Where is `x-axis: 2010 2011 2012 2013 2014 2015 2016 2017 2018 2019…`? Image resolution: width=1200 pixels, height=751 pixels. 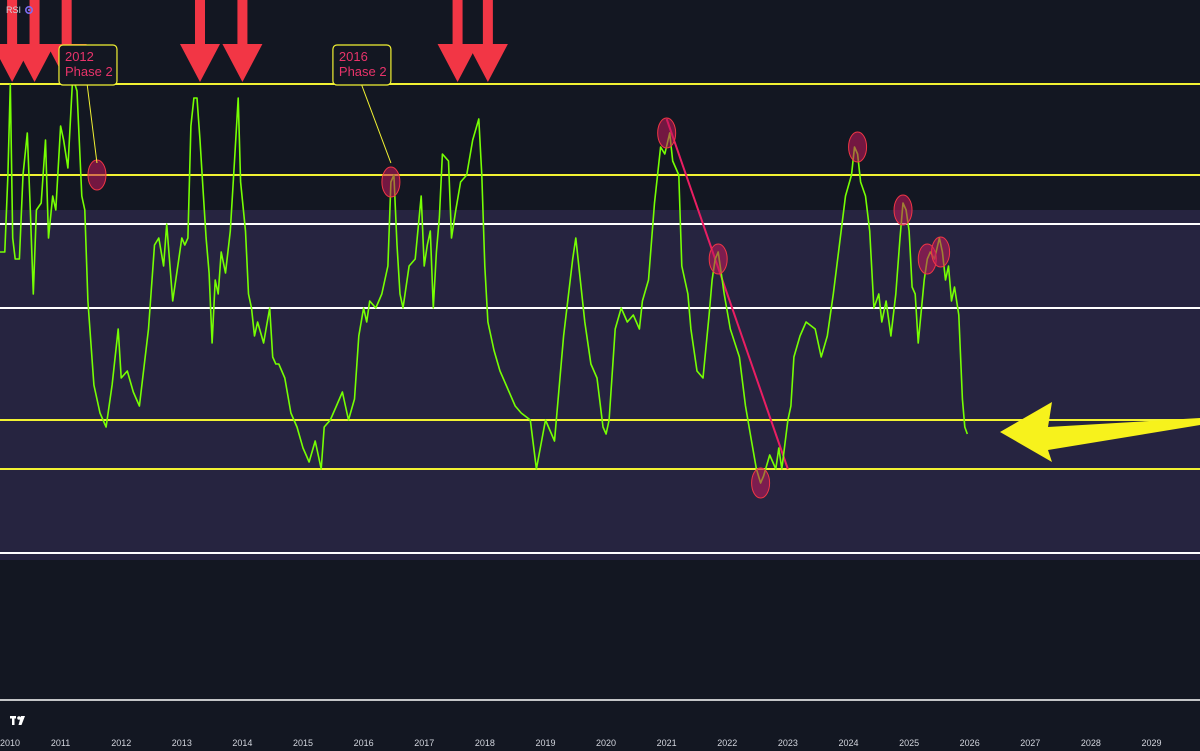 x-axis: 2010 2011 2012 2013 2014 2015 2016 2017 2018 2019… is located at coordinates (581, 743).